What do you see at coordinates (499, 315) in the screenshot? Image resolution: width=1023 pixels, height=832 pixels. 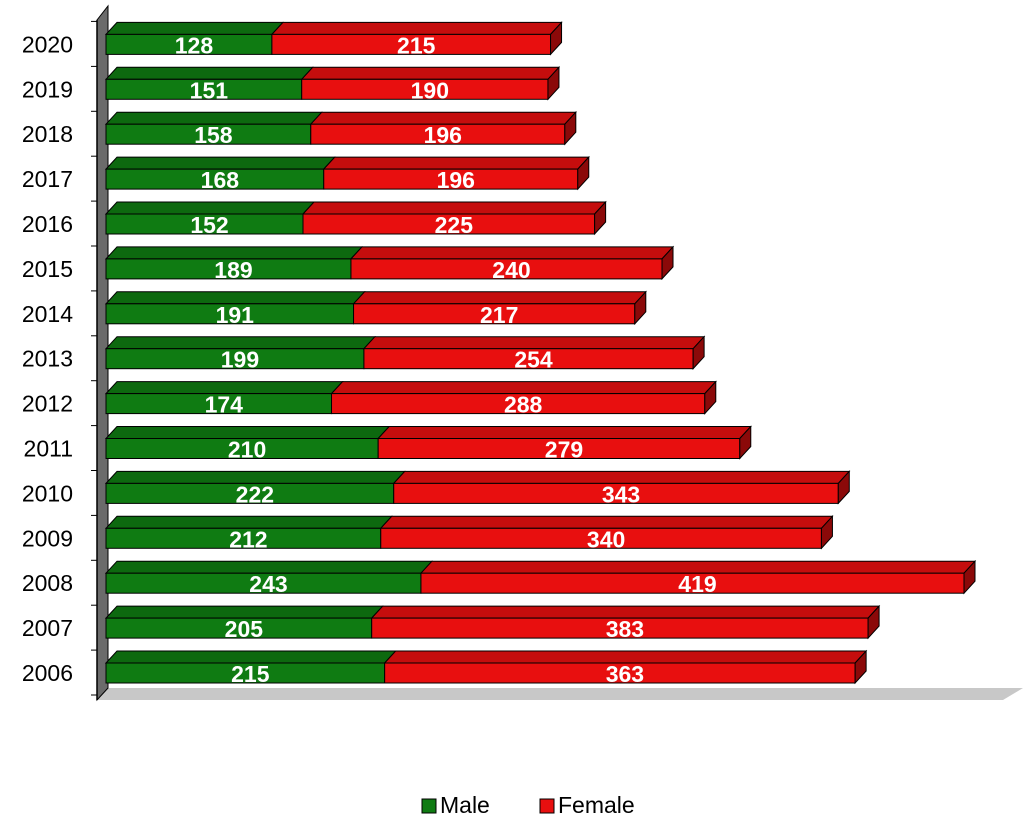 I see `data-label: 217` at bounding box center [499, 315].